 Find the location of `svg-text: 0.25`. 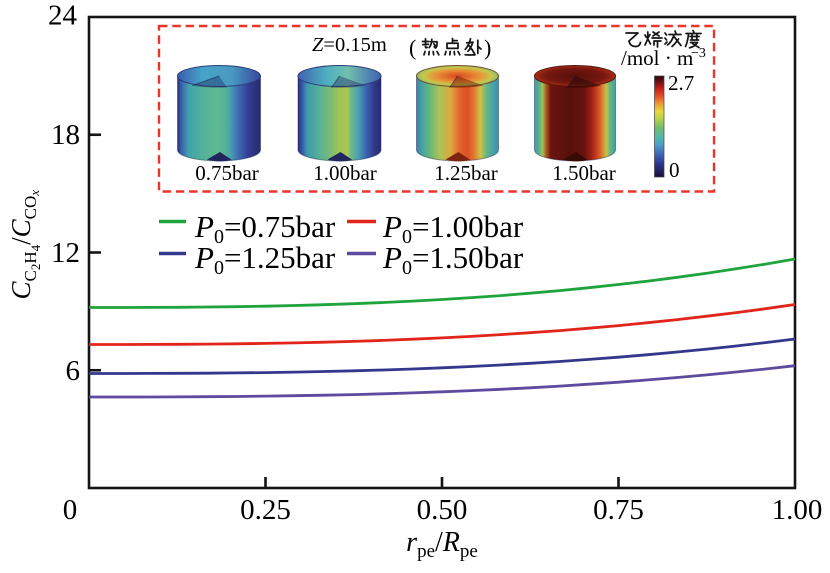

svg-text: 0.25 is located at coordinates (265, 510).